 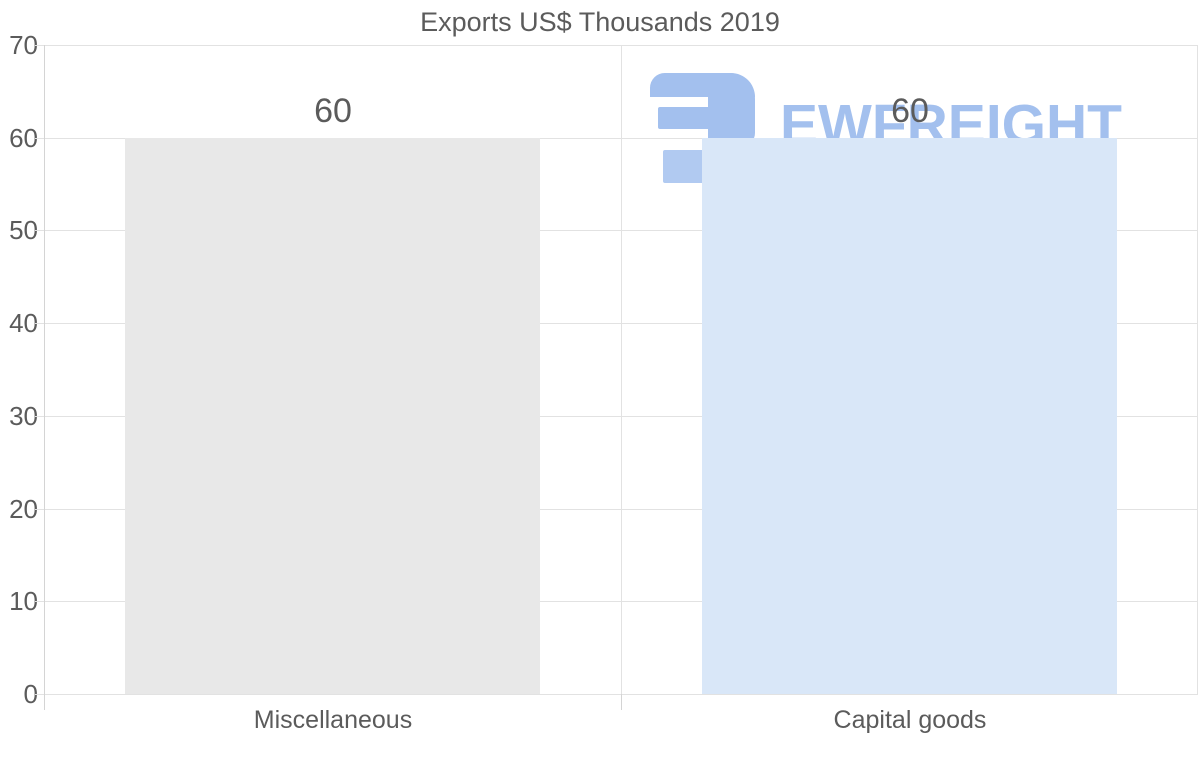 I want to click on y-tick-label-30: 30, so click(x=23, y=416).